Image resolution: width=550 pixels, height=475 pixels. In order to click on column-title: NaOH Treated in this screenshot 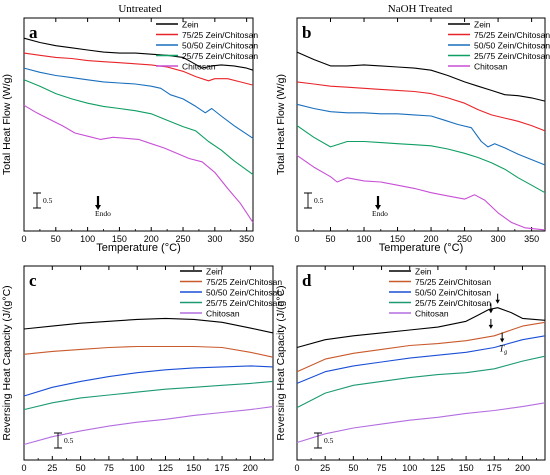, I will do `click(420, 9)`.